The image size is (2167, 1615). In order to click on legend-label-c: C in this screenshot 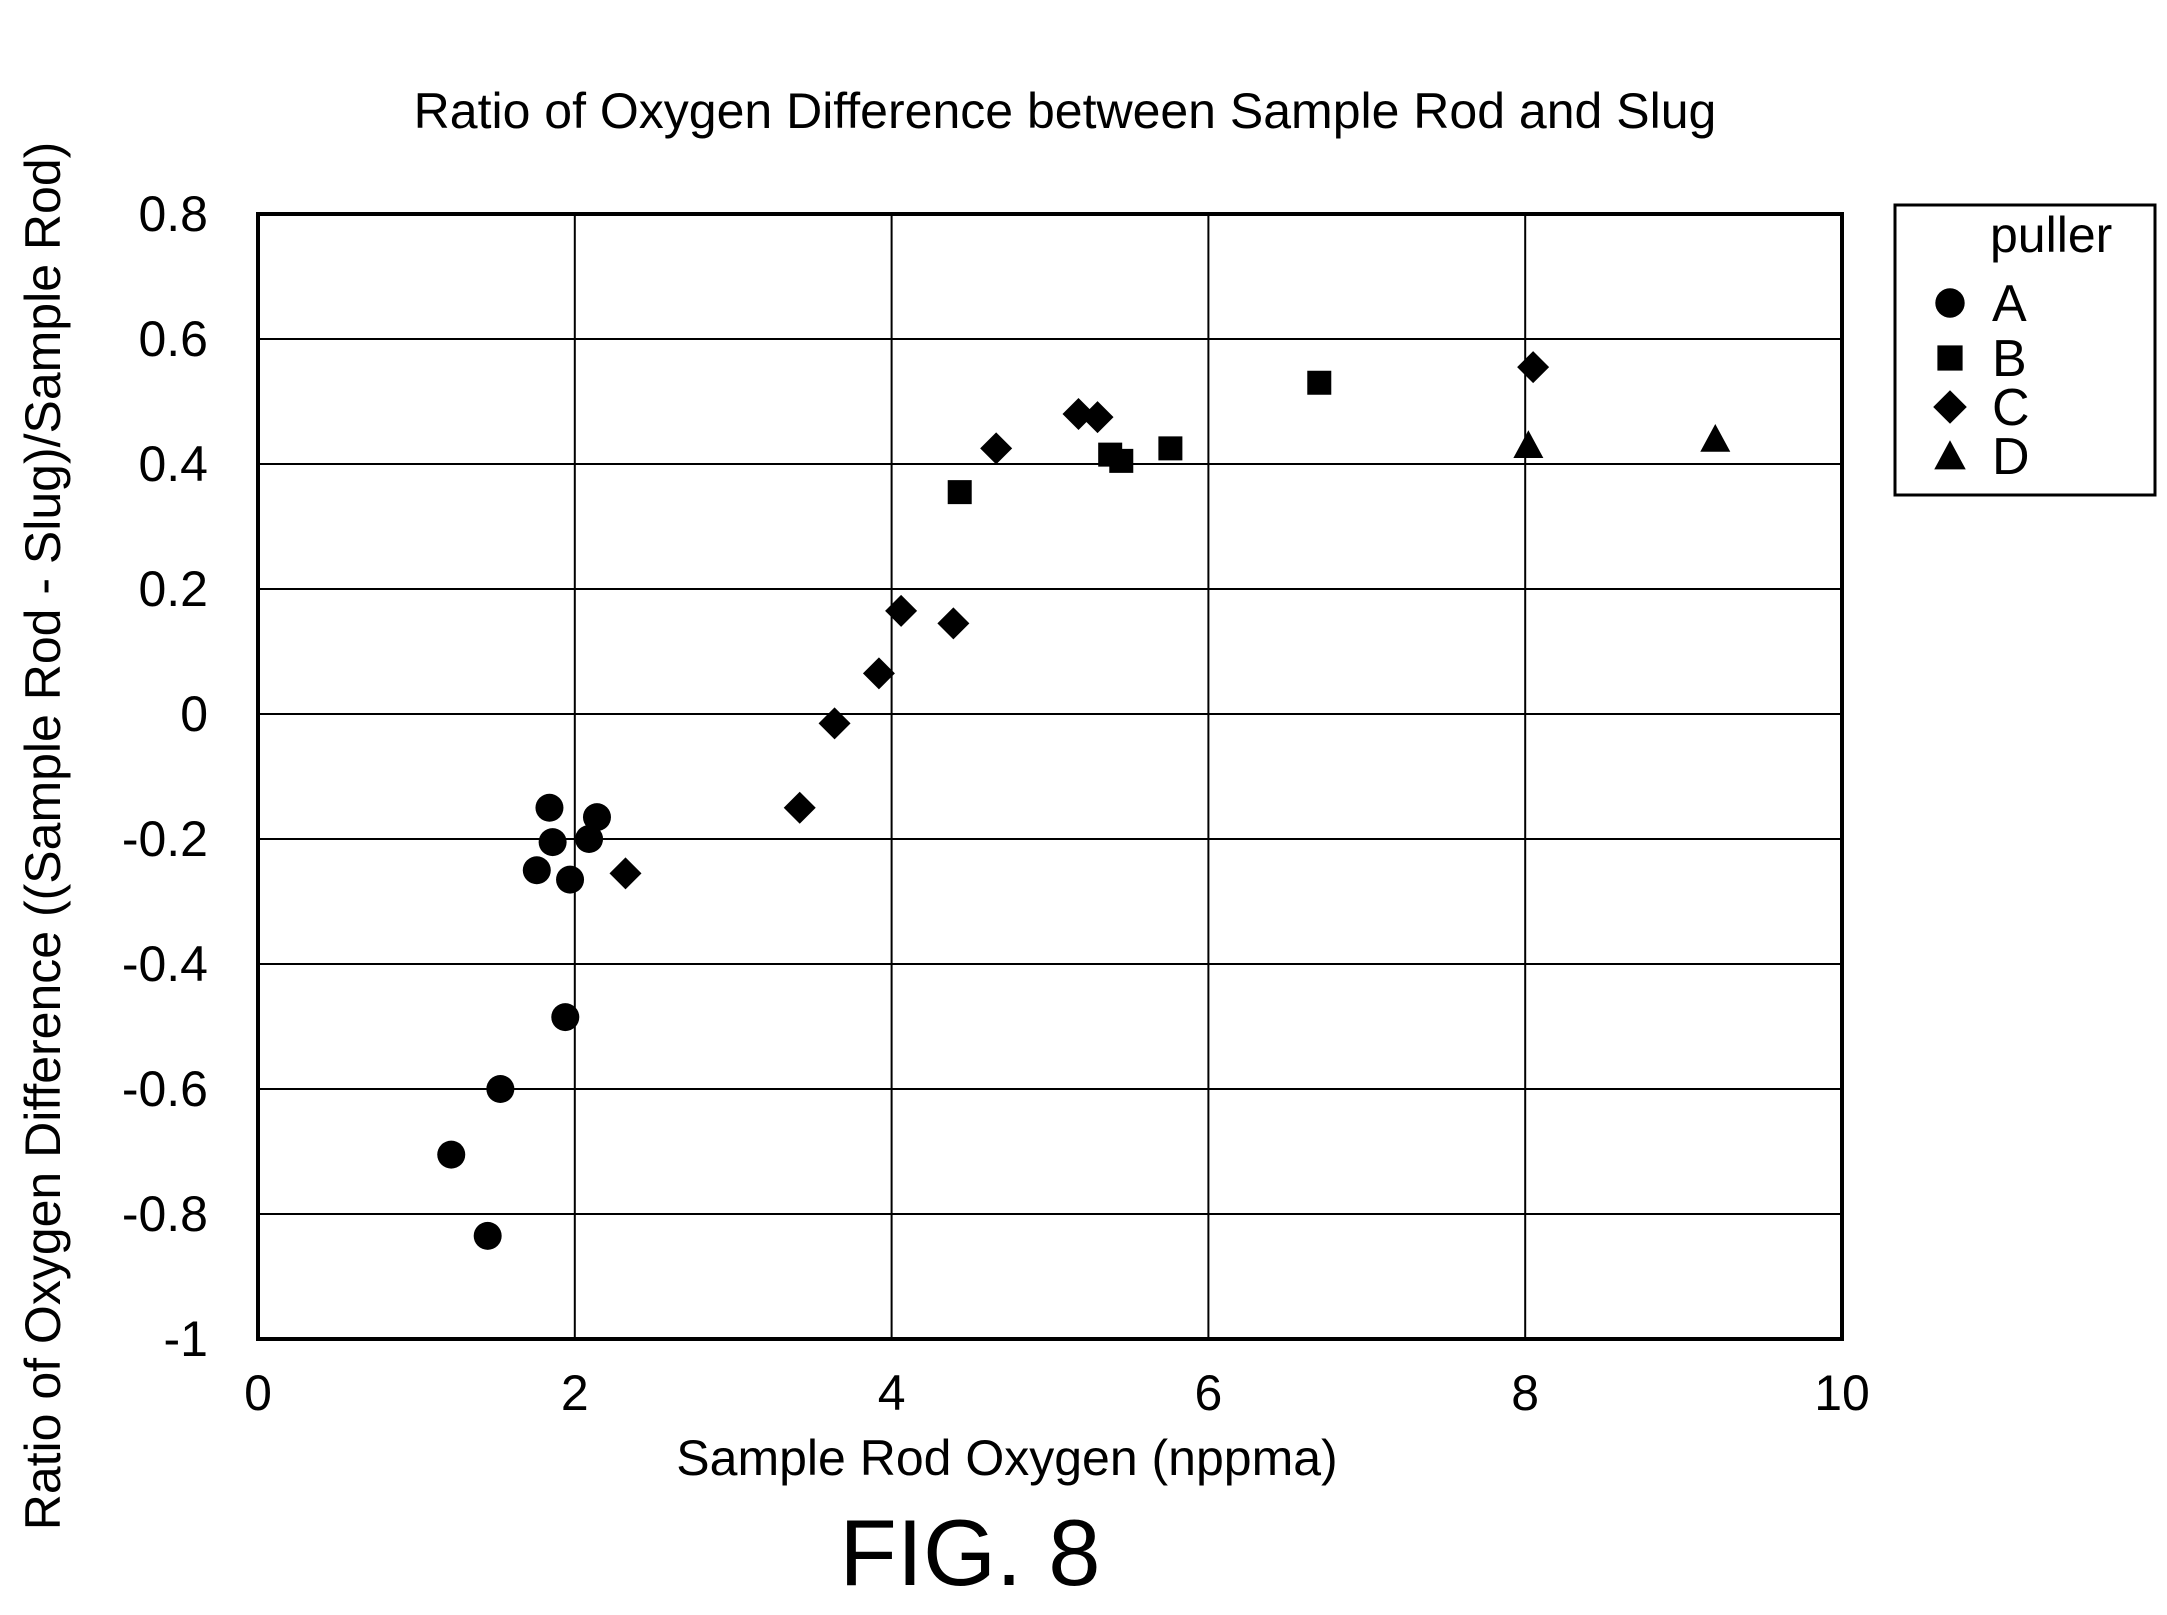, I will do `click(2011, 408)`.